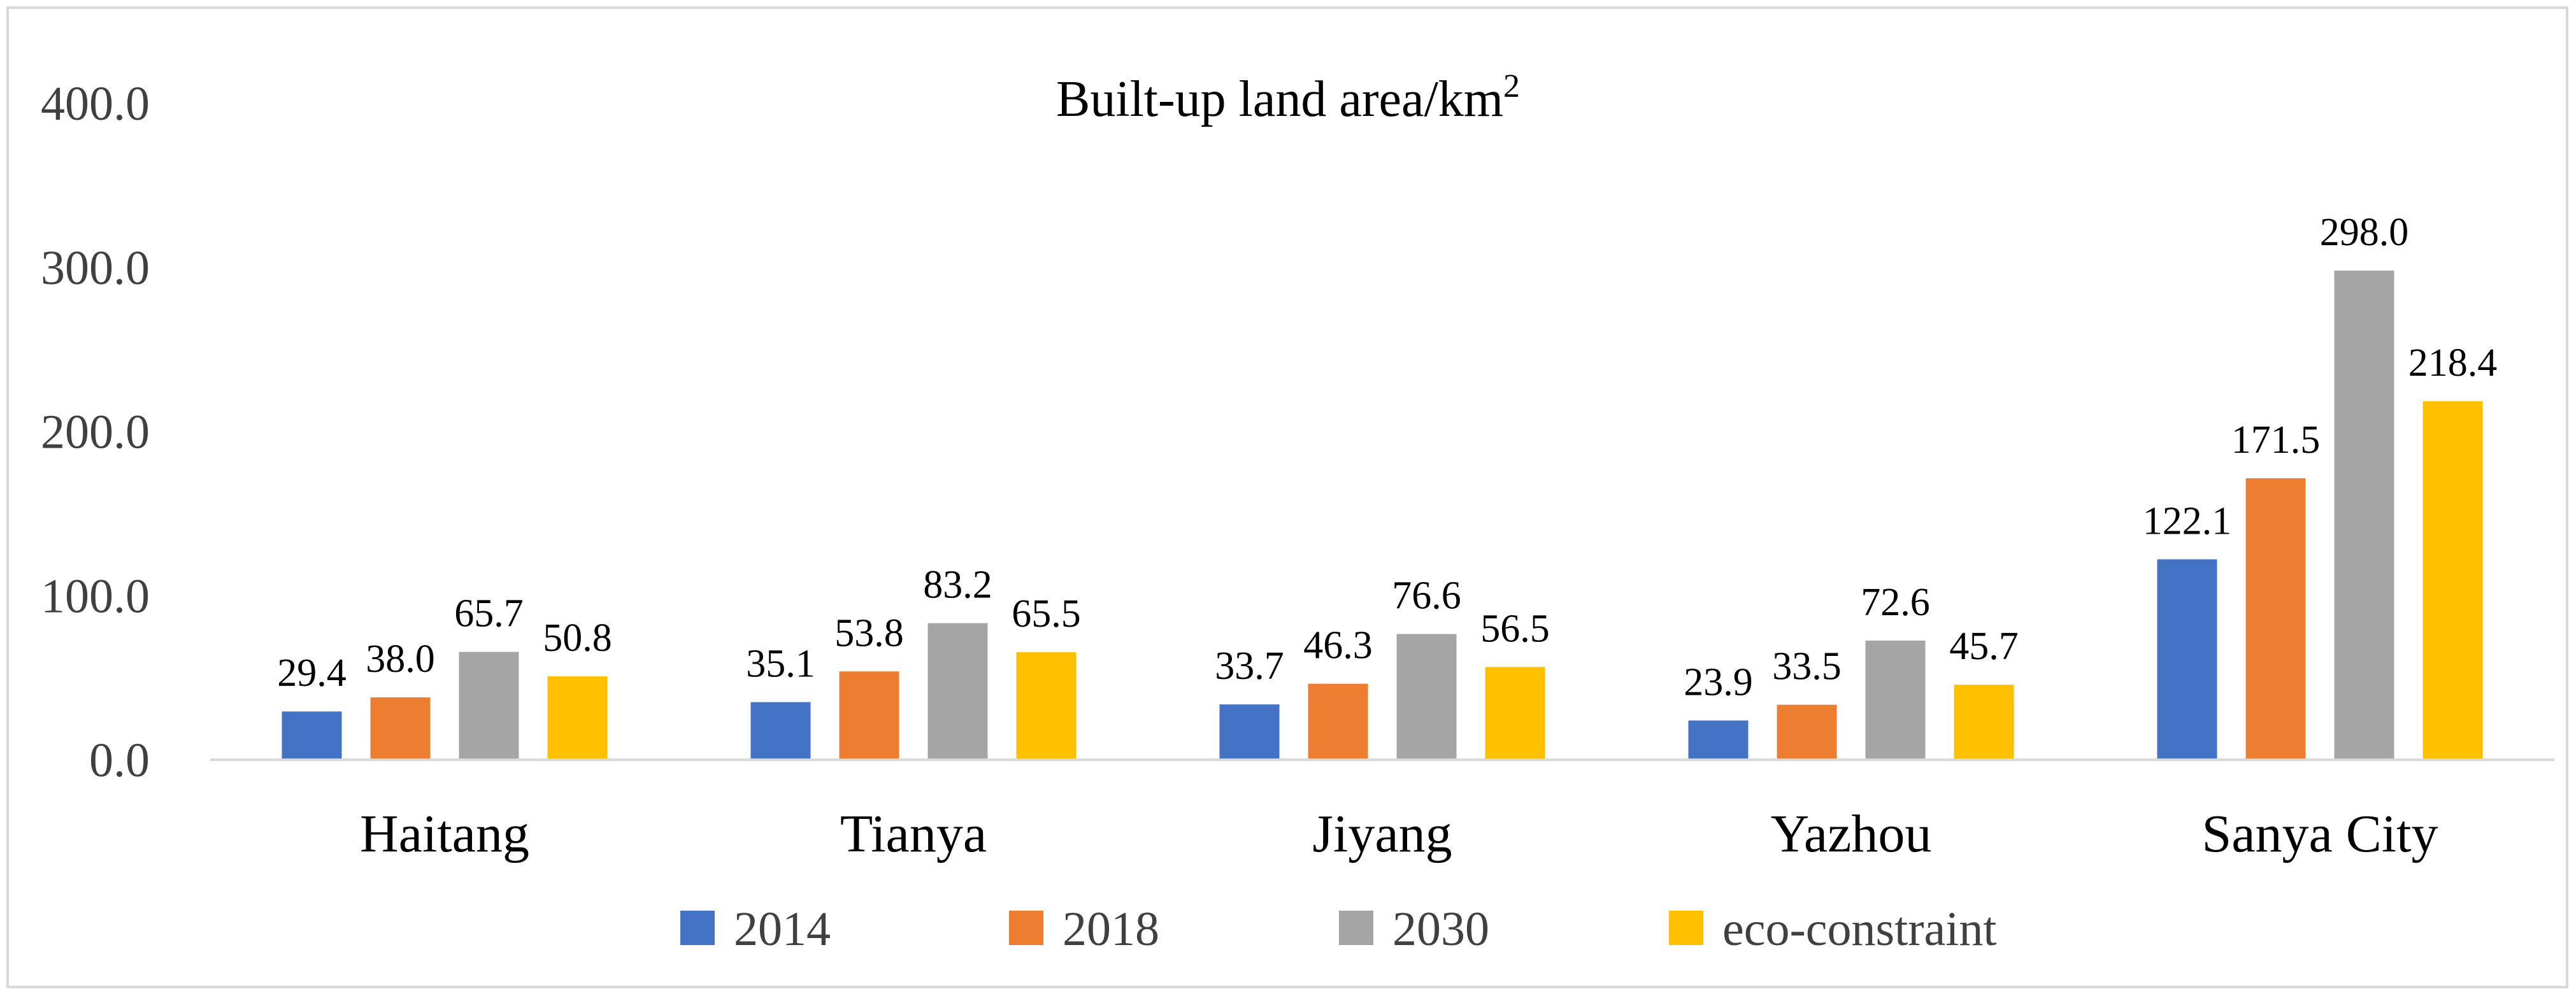 This screenshot has height=996, width=2576. Describe the element at coordinates (1719, 740) in the screenshot. I see `bar-yazhou-2014` at that location.